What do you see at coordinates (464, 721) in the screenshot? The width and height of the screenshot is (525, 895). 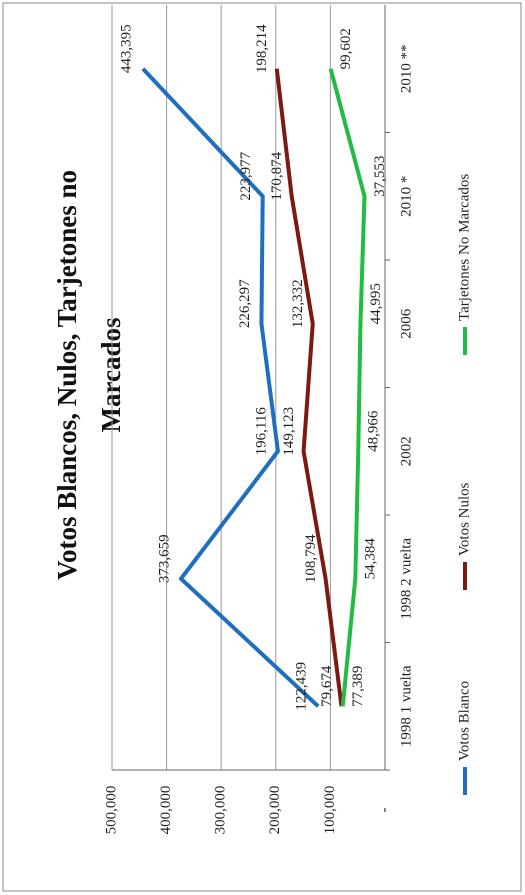 I see `legend-label: Votos Blanco` at bounding box center [464, 721].